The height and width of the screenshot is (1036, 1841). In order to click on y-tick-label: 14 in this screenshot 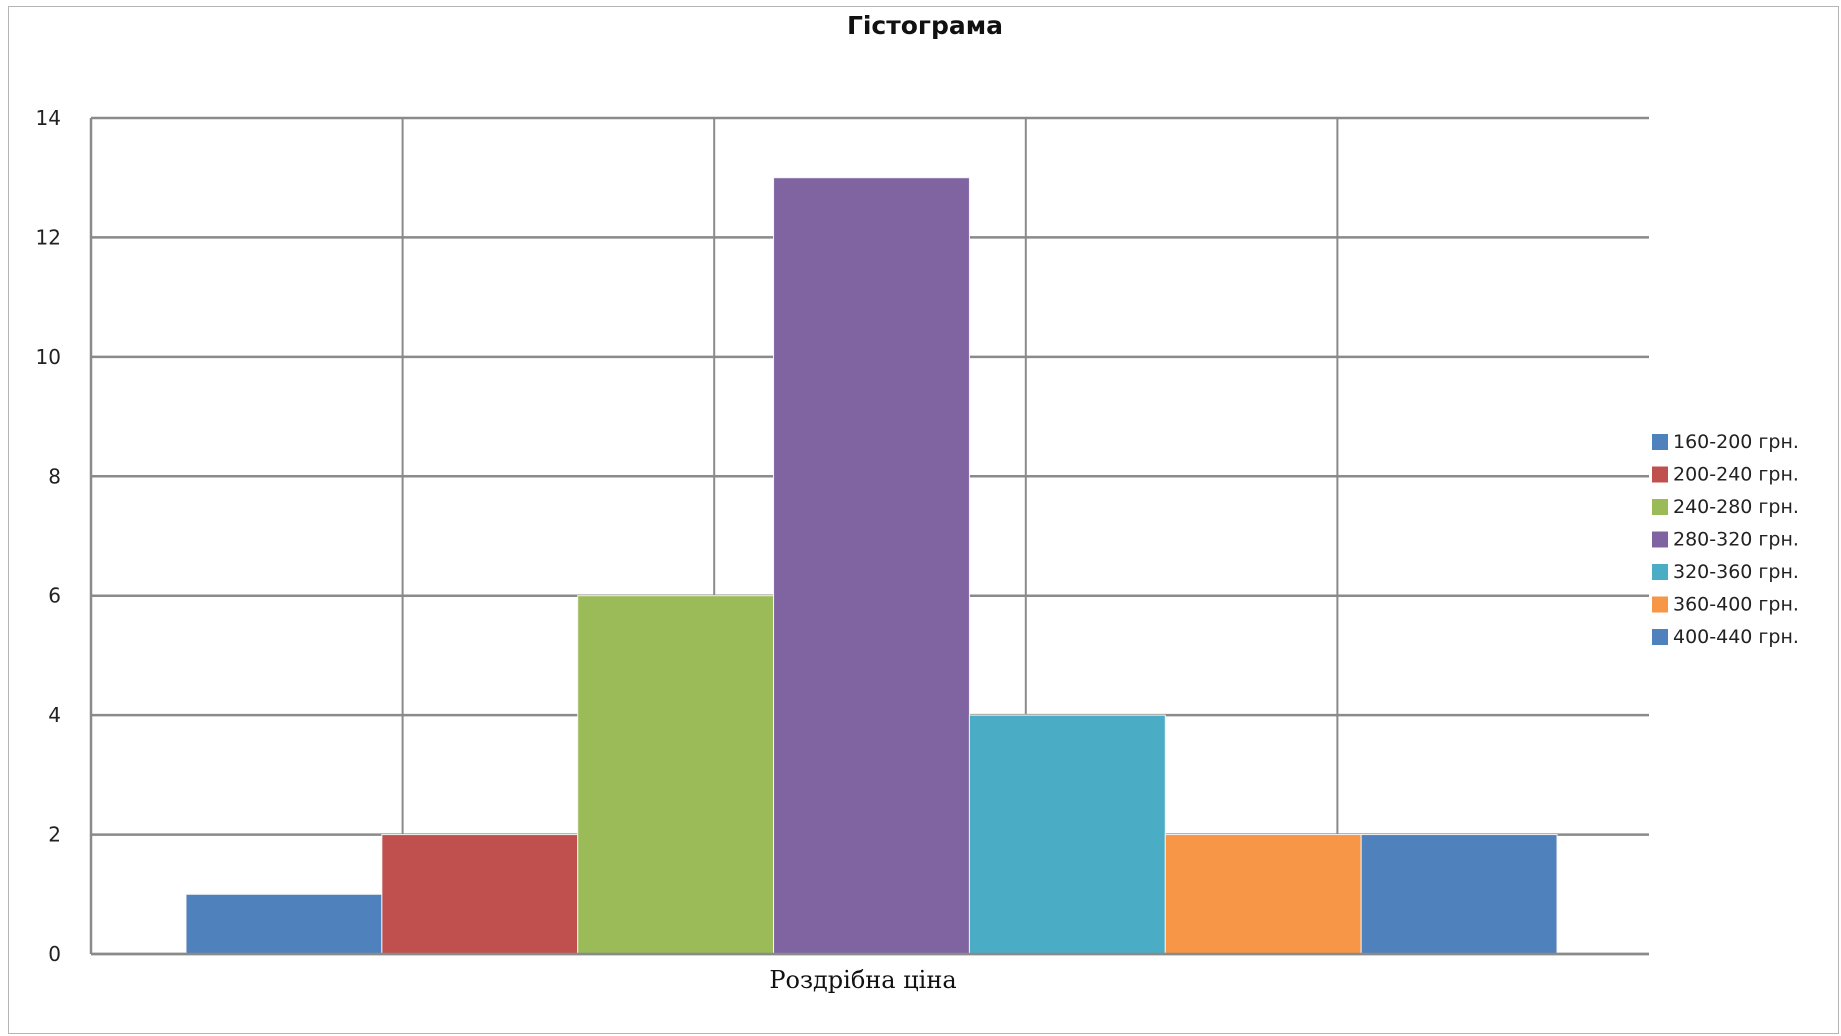, I will do `click(48, 118)`.